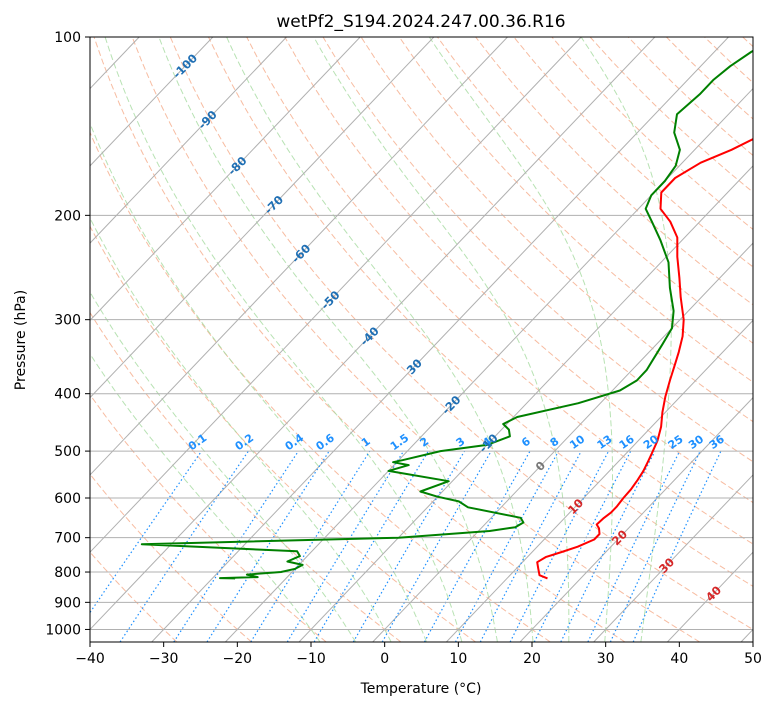  I want to click on y-tick-label: 700, so click(67, 539).